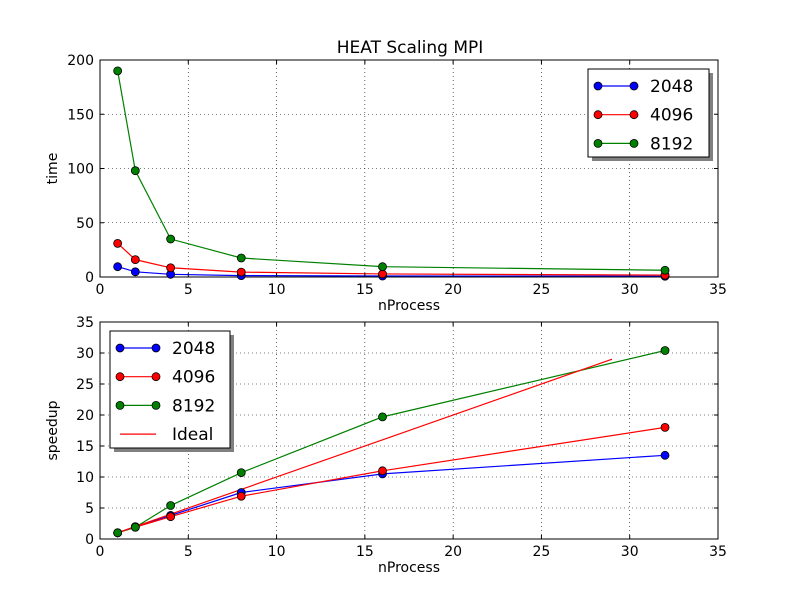 The width and height of the screenshot is (800, 600). I want to click on y-tick-label: 5, so click(89, 509).